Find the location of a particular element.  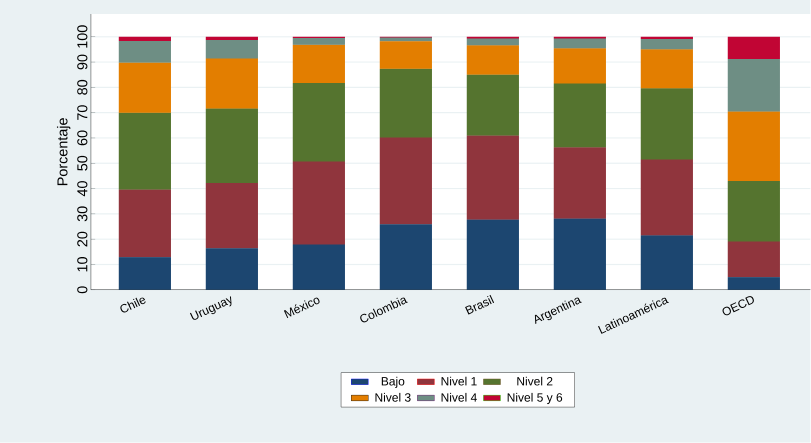

y-tick-label: 60 is located at coordinates (82, 138).